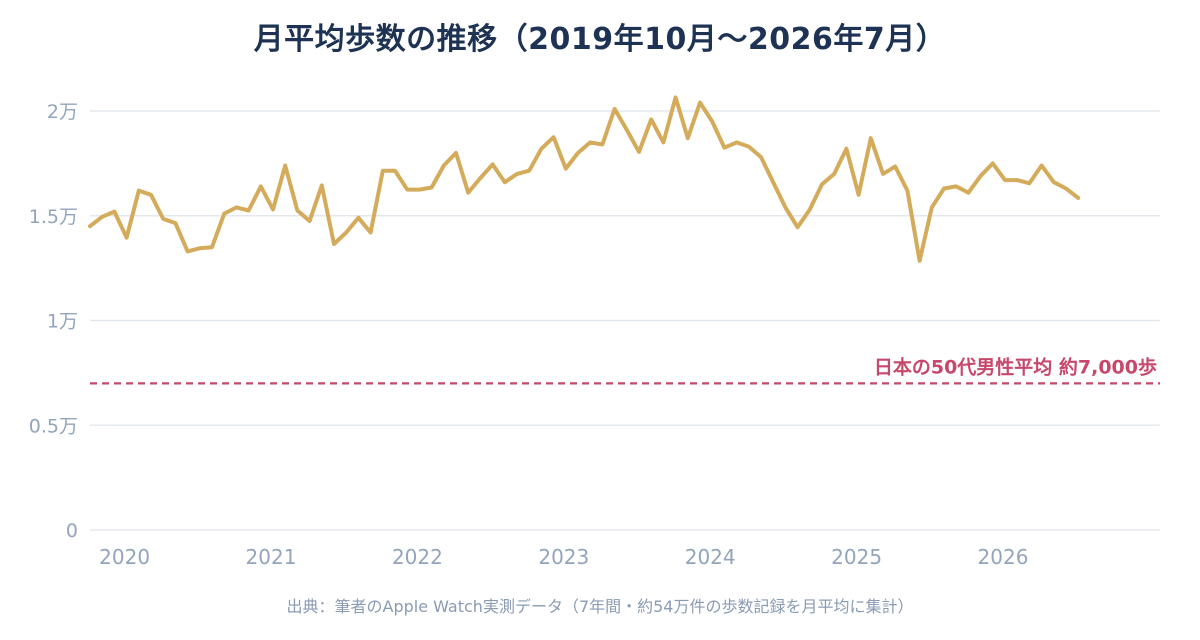  What do you see at coordinates (53, 426) in the screenshot?
I see `y-tick-label: 0.5万` at bounding box center [53, 426].